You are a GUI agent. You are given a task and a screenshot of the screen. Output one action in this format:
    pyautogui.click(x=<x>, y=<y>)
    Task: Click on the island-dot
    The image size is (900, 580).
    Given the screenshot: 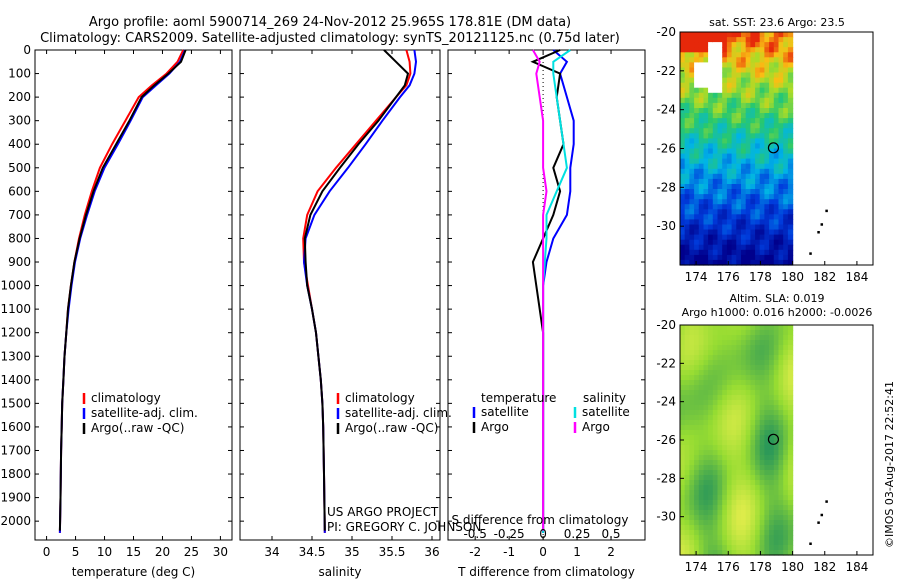 What is the action you would take?
    pyautogui.click(x=826, y=211)
    